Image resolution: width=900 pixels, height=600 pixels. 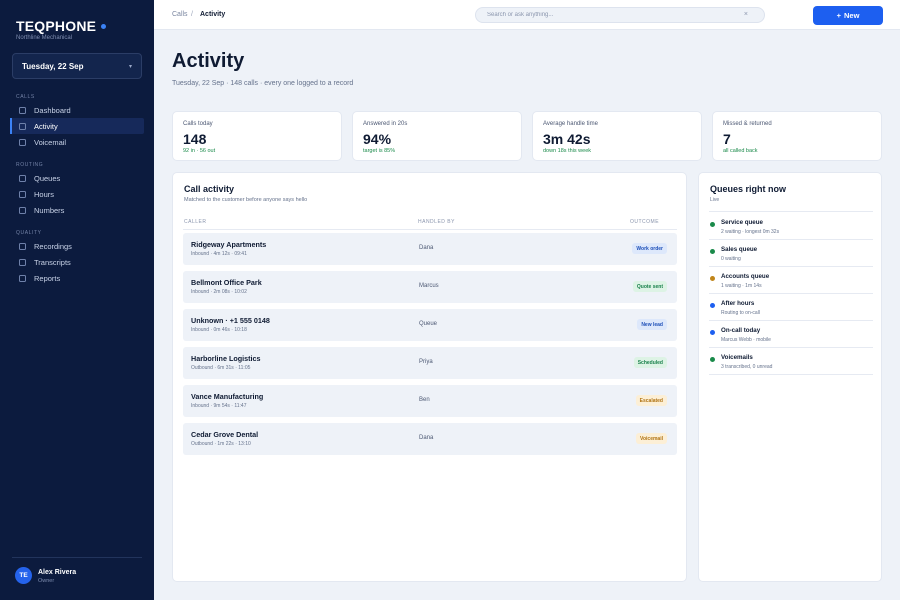 What do you see at coordinates (130, 66) in the screenshot?
I see `chevron-down-icon: ▾` at bounding box center [130, 66].